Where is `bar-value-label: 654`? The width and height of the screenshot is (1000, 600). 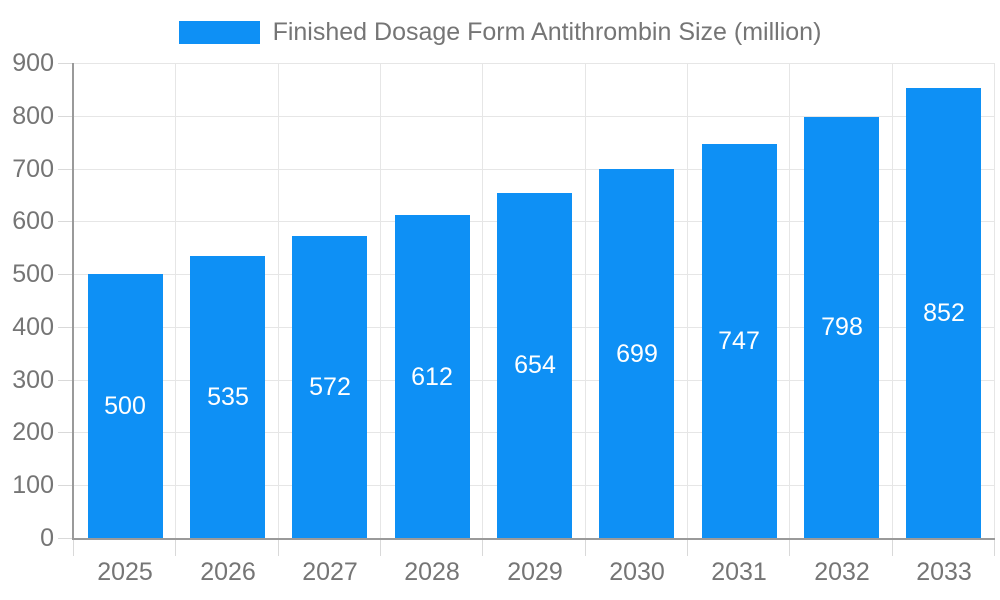
bar-value-label: 654 is located at coordinates (535, 365).